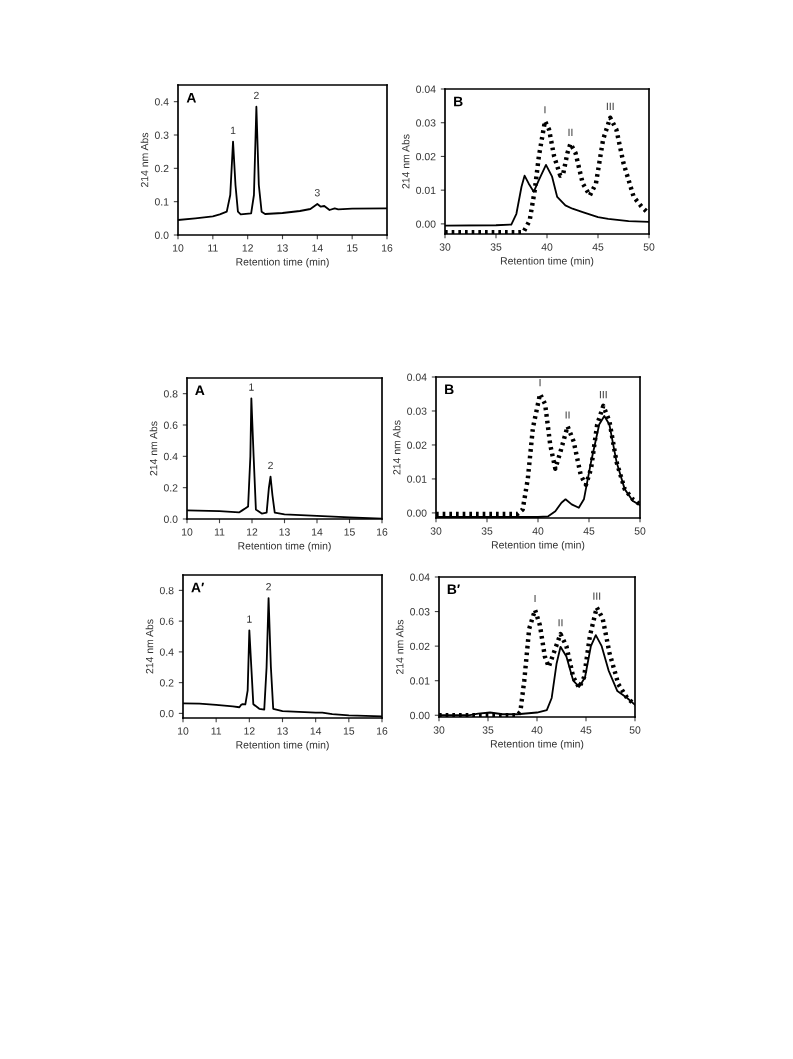 This screenshot has width=793, height=1059. What do you see at coordinates (161, 135) in the screenshot?
I see `y-tick-label: 0.3` at bounding box center [161, 135].